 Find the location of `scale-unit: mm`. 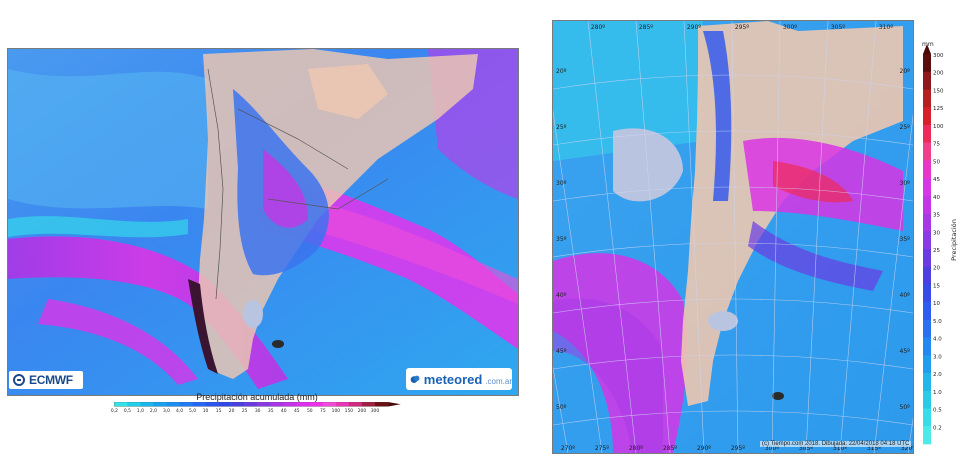

scale-unit: mm is located at coordinates (928, 44).